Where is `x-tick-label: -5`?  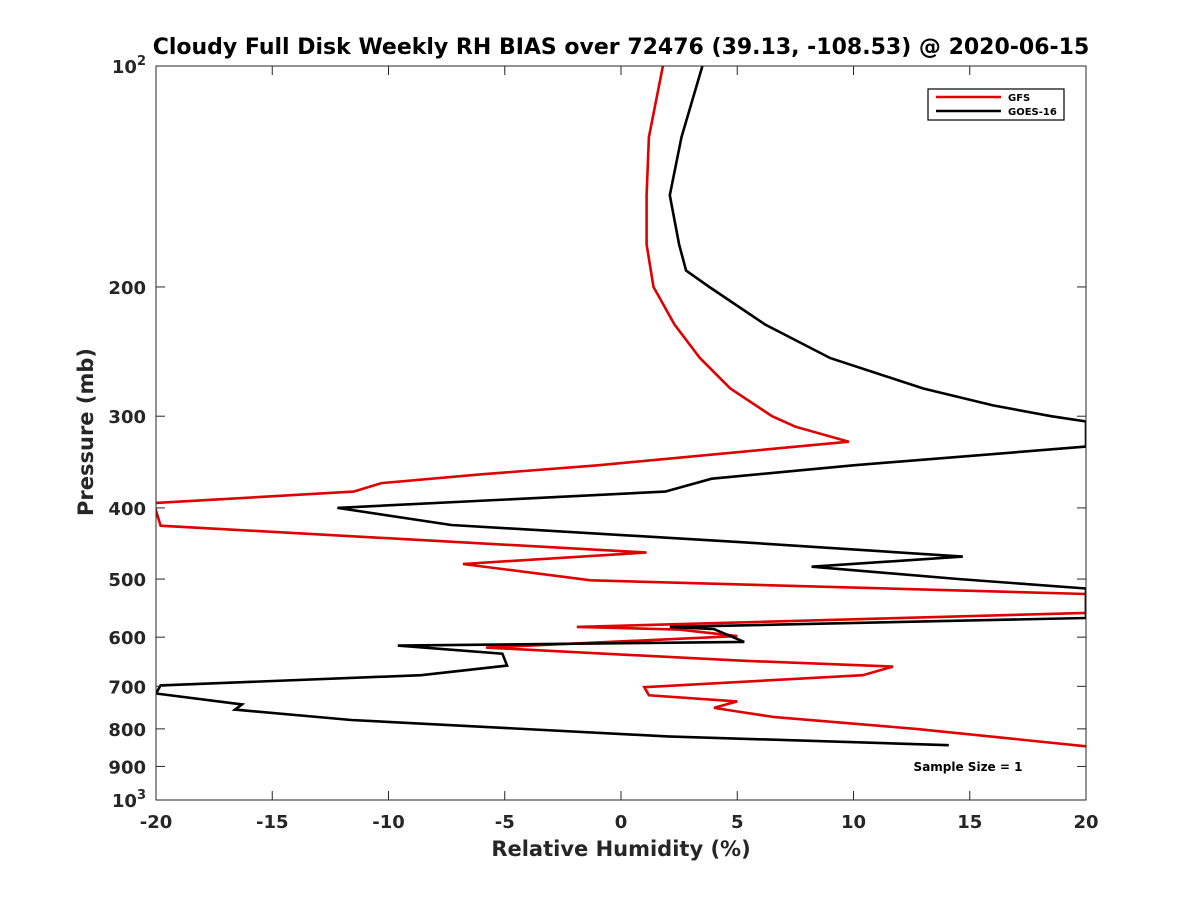
x-tick-label: -5 is located at coordinates (505, 822).